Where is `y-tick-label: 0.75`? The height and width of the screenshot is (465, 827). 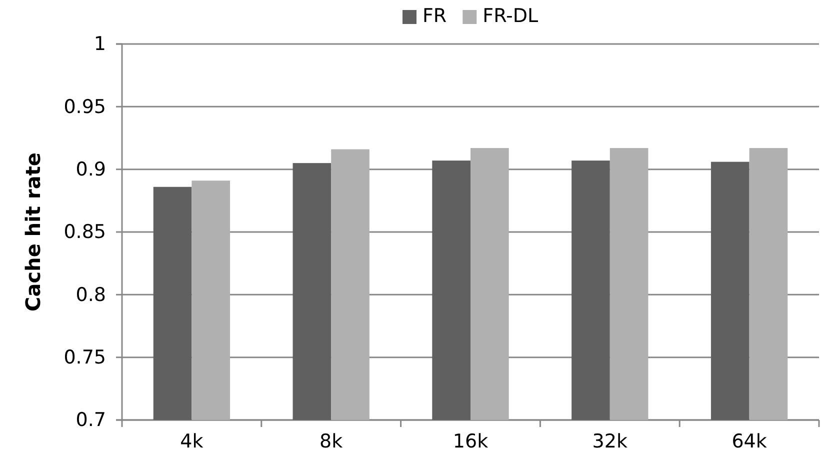 y-tick-label: 0.75 is located at coordinates (85, 357).